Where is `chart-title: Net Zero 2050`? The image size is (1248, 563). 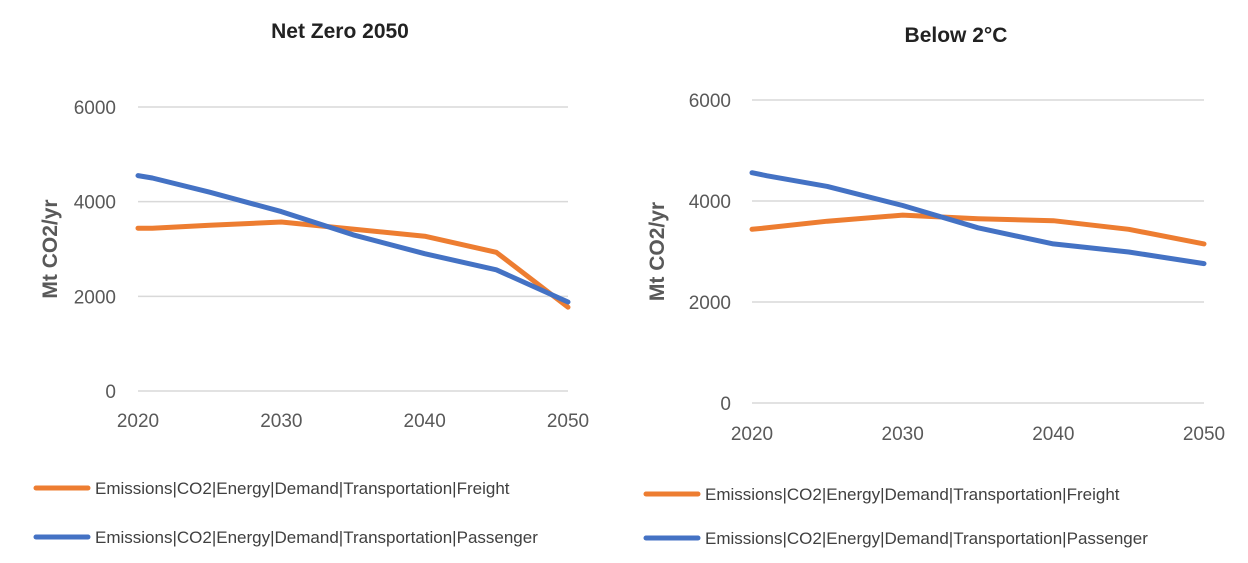
chart-title: Net Zero 2050 is located at coordinates (340, 31).